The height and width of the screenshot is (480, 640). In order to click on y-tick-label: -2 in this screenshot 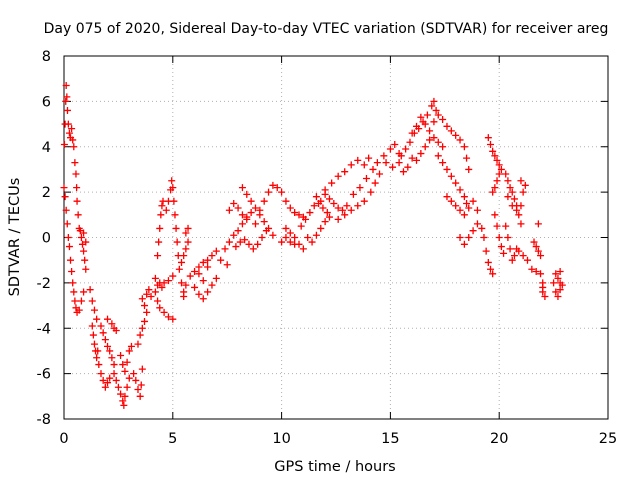, I will do `click(44, 284)`.